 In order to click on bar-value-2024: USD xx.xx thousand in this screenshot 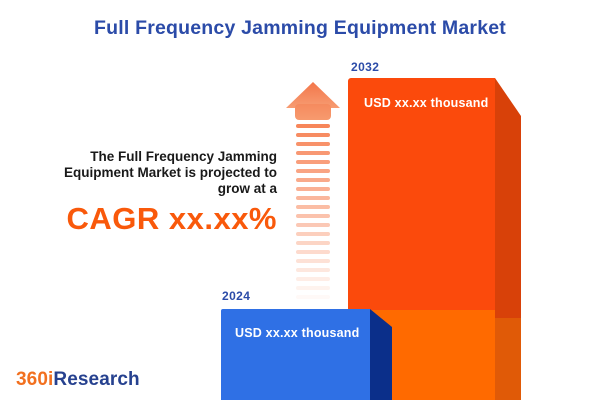, I will do `click(297, 333)`.